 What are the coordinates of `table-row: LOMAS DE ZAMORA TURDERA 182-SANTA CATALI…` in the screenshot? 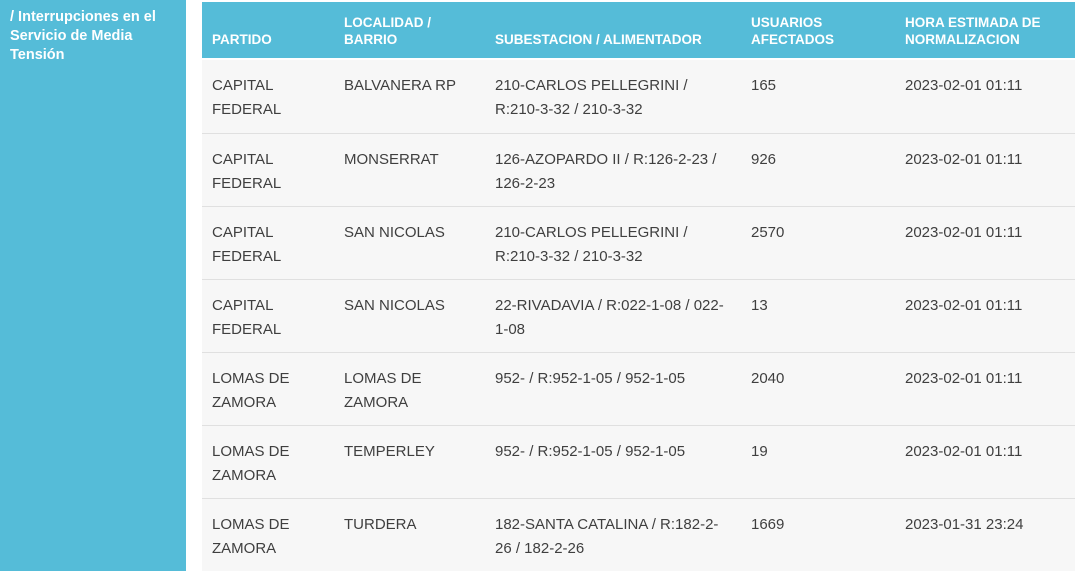 It's located at (638, 534).